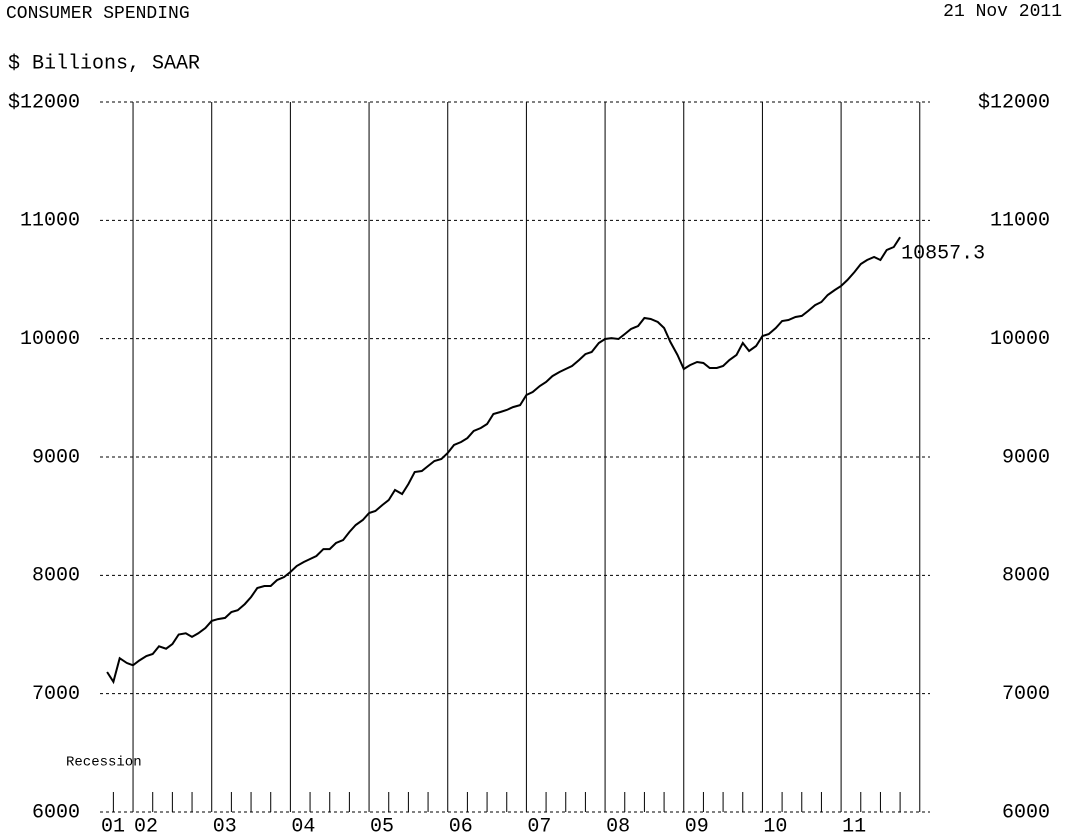 Image resolution: width=1068 pixels, height=839 pixels. I want to click on x-tick-label: 08, so click(618, 826).